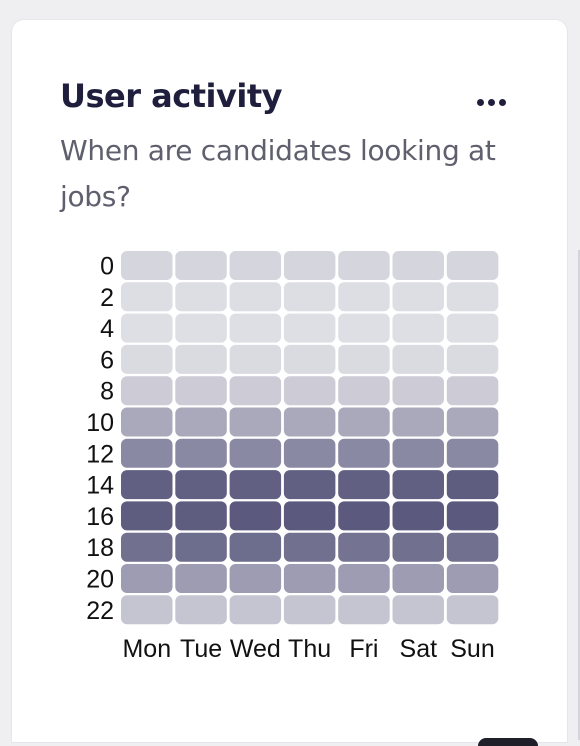 This screenshot has width=580, height=746. Describe the element at coordinates (171, 96) in the screenshot. I see `card-title: User activity` at that location.